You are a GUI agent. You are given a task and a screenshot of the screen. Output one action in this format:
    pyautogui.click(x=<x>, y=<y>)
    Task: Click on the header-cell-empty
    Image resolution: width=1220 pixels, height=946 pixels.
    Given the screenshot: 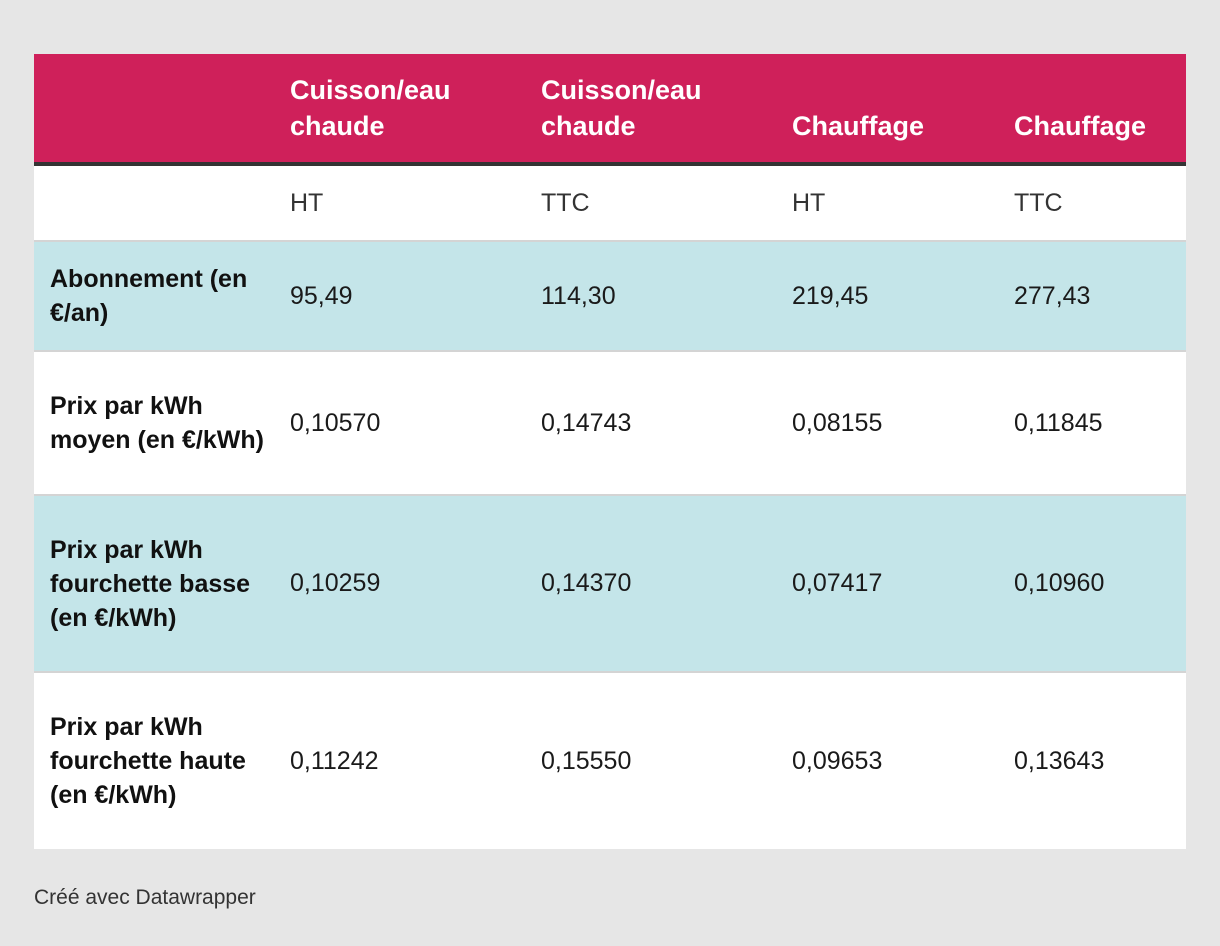 What is the action you would take?
    pyautogui.click(x=154, y=110)
    